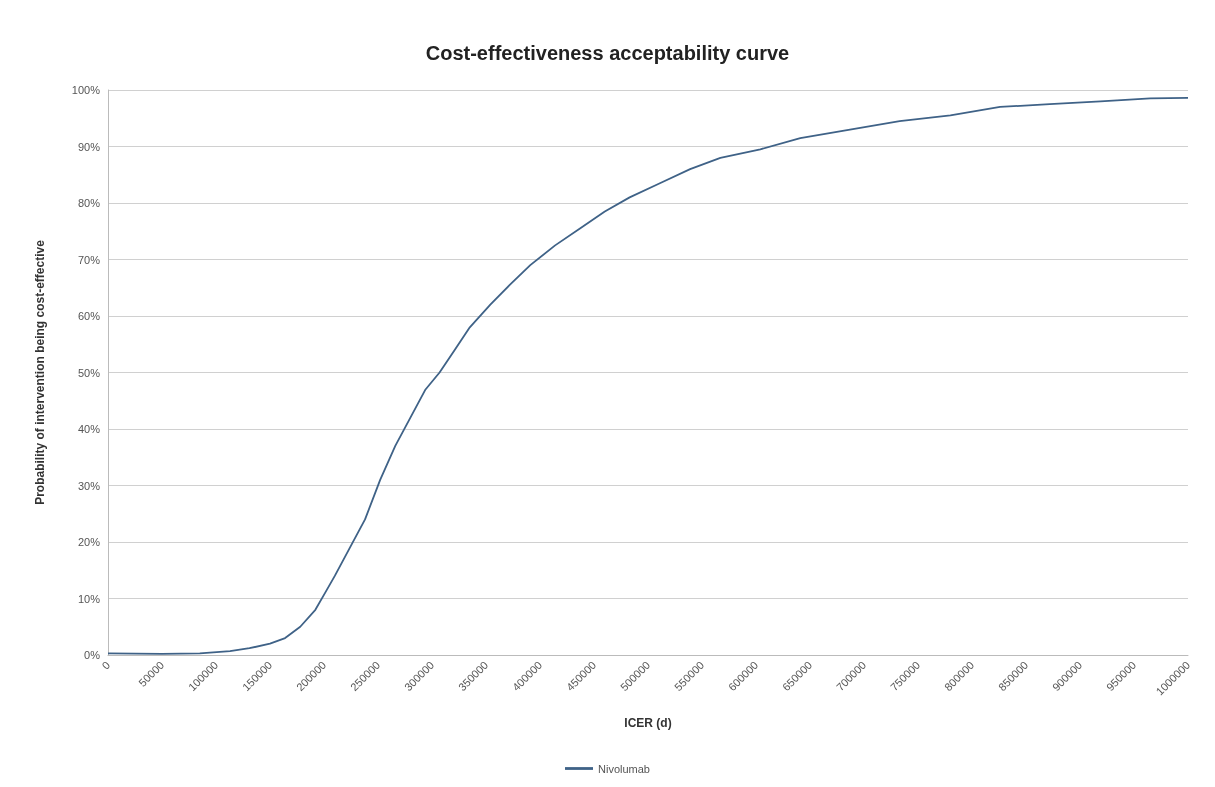 The height and width of the screenshot is (787, 1215). I want to click on x-tick-label: 0, so click(106, 665).